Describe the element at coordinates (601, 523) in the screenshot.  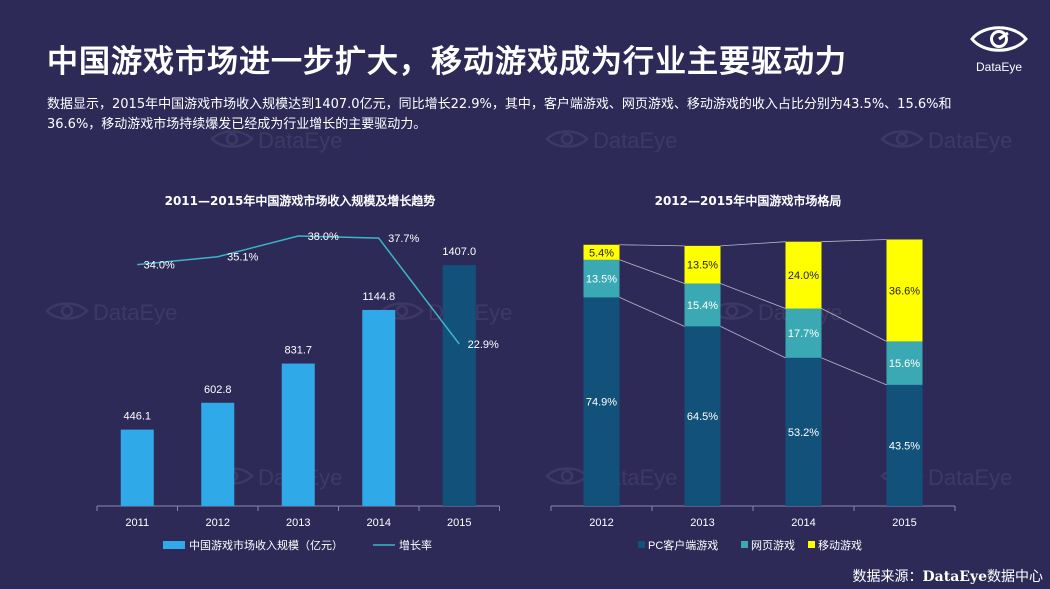
I see `chart2-category-label: 2012` at that location.